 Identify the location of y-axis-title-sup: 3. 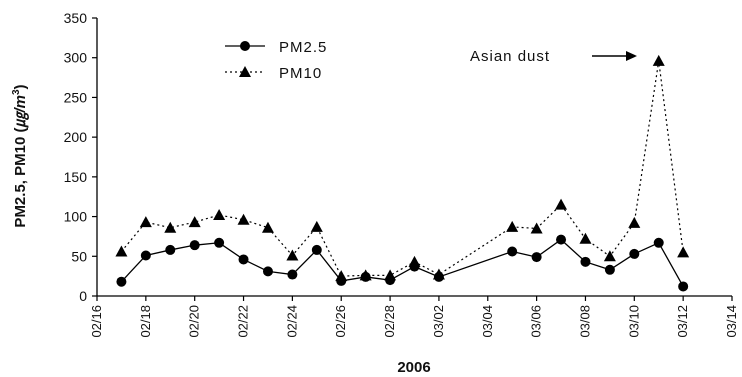
(16, 92).